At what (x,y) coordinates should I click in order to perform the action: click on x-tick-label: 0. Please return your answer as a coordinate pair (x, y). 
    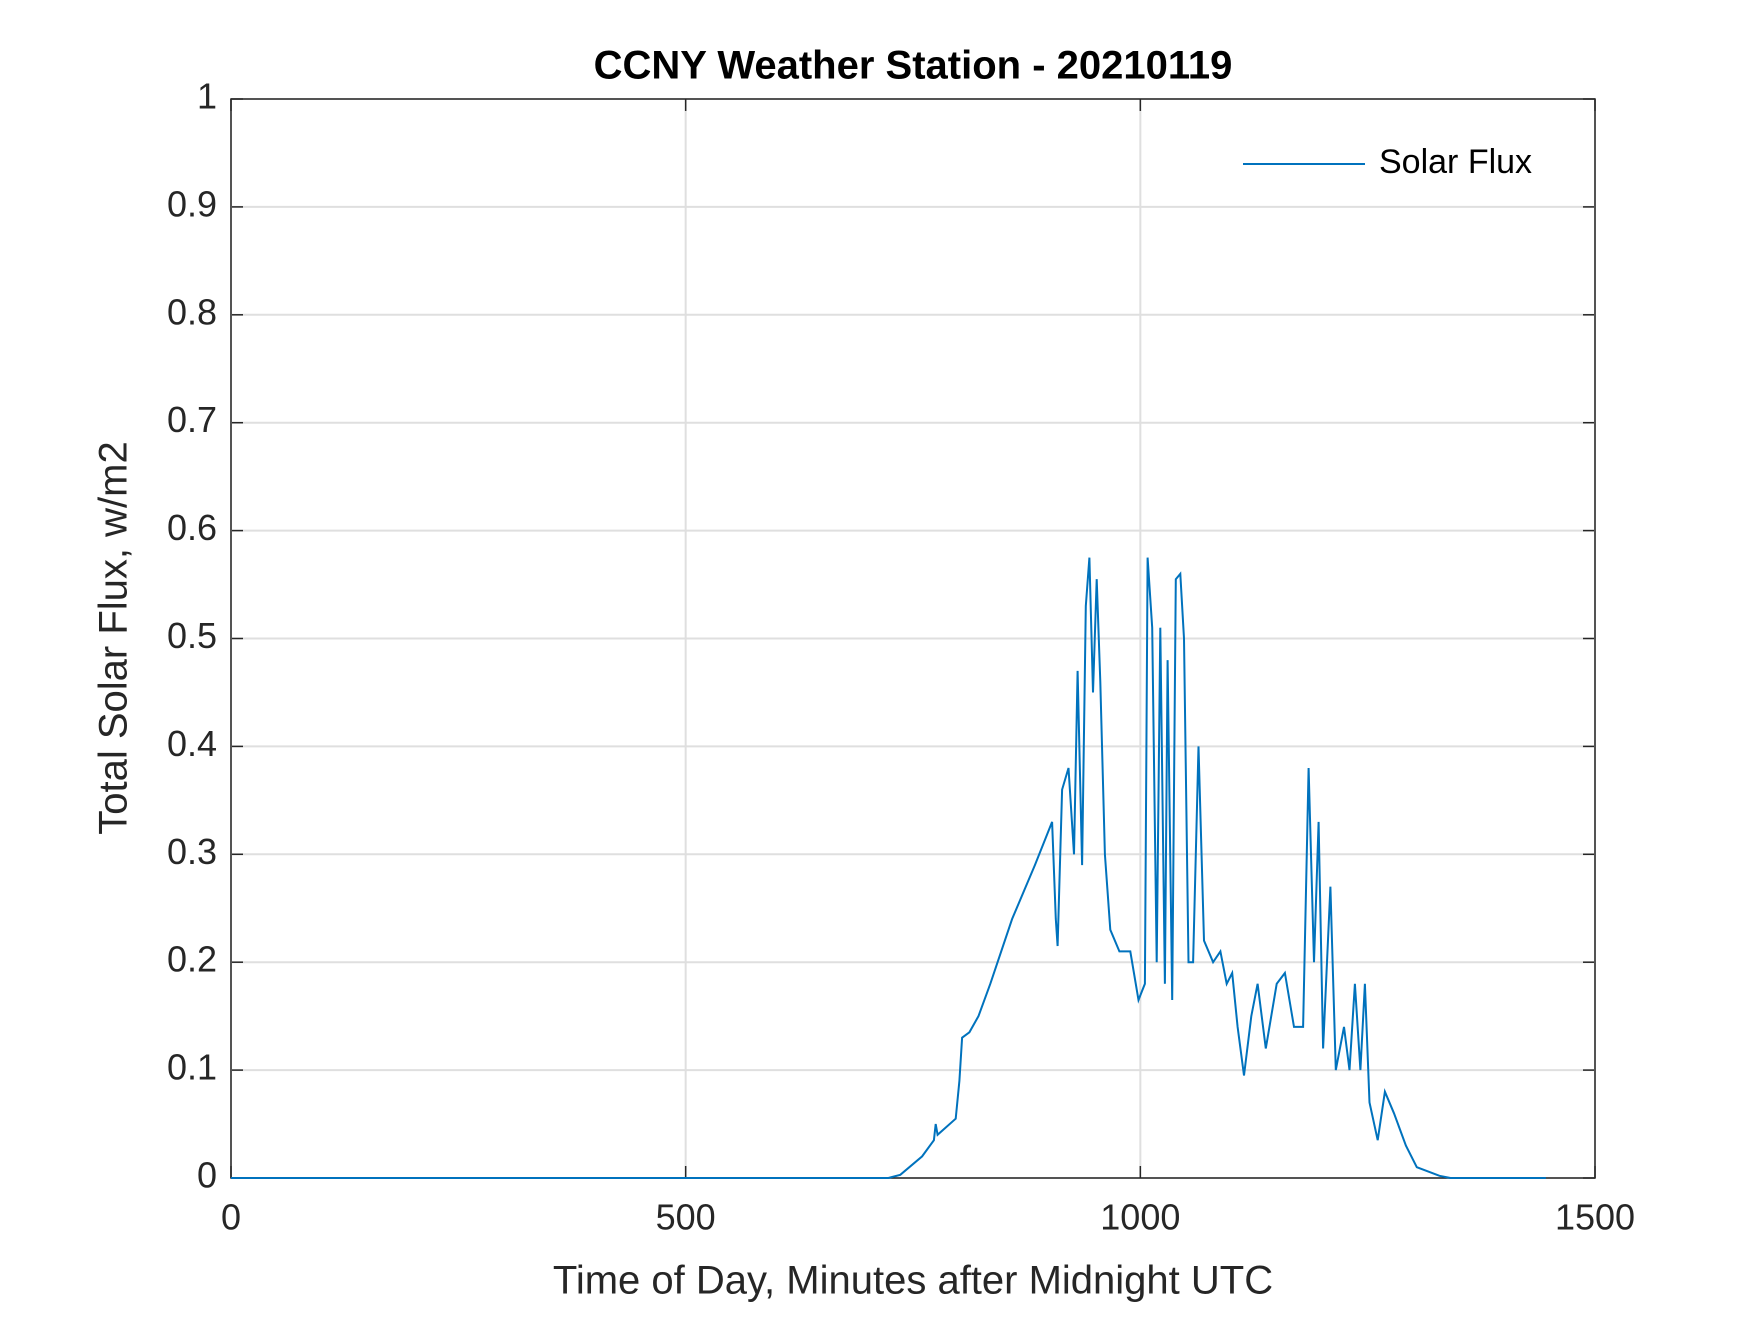
    Looking at the image, I should click on (231, 1217).